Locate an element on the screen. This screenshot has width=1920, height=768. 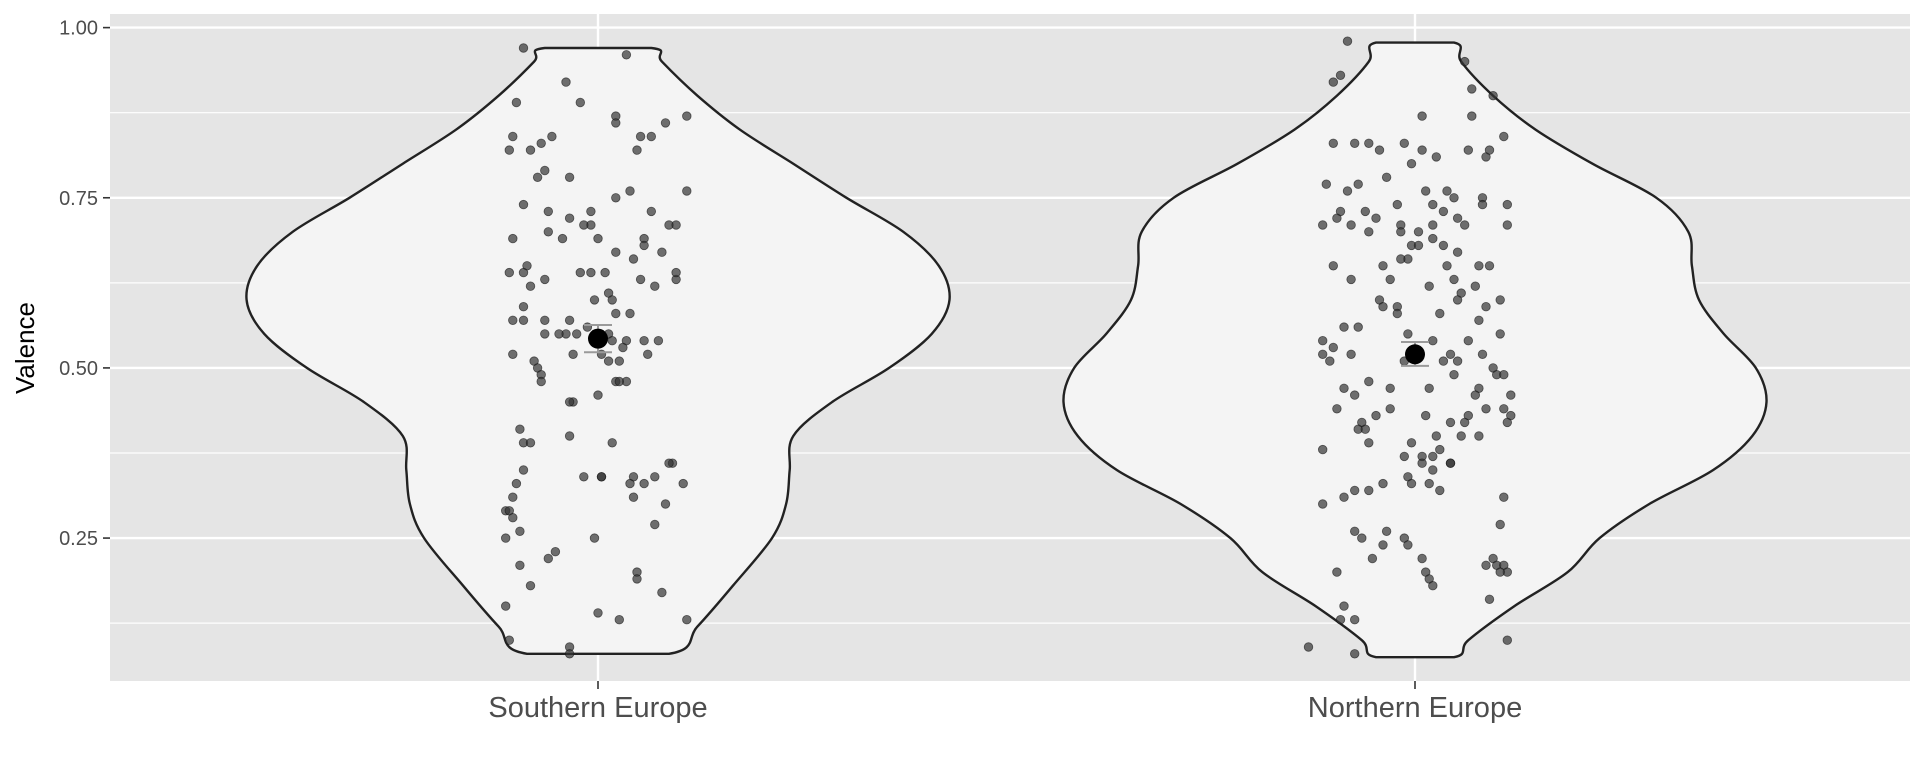
y-axis-title: Valence is located at coordinates (25, 348).